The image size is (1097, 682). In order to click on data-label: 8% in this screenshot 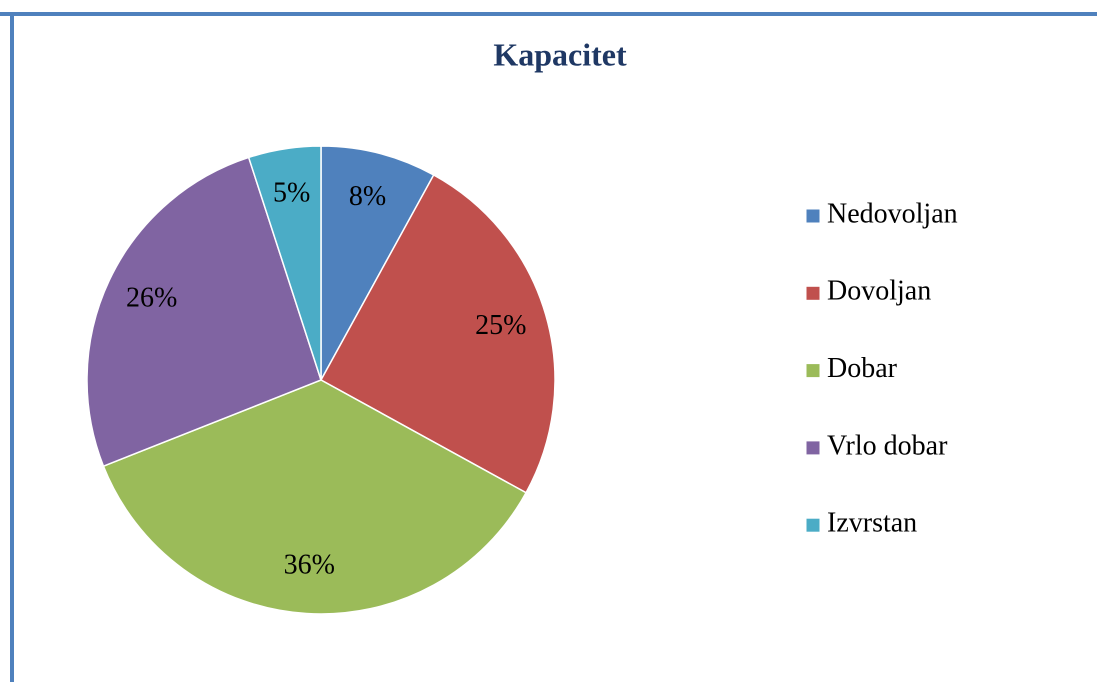, I will do `click(367, 196)`.